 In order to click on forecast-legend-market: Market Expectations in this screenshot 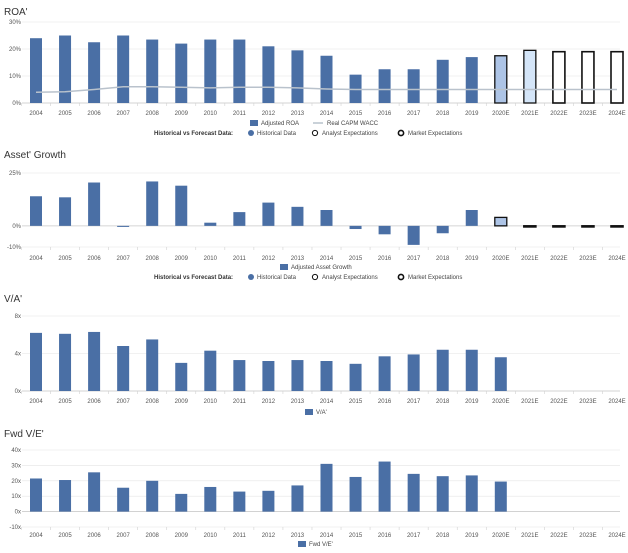, I will do `click(435, 134)`.